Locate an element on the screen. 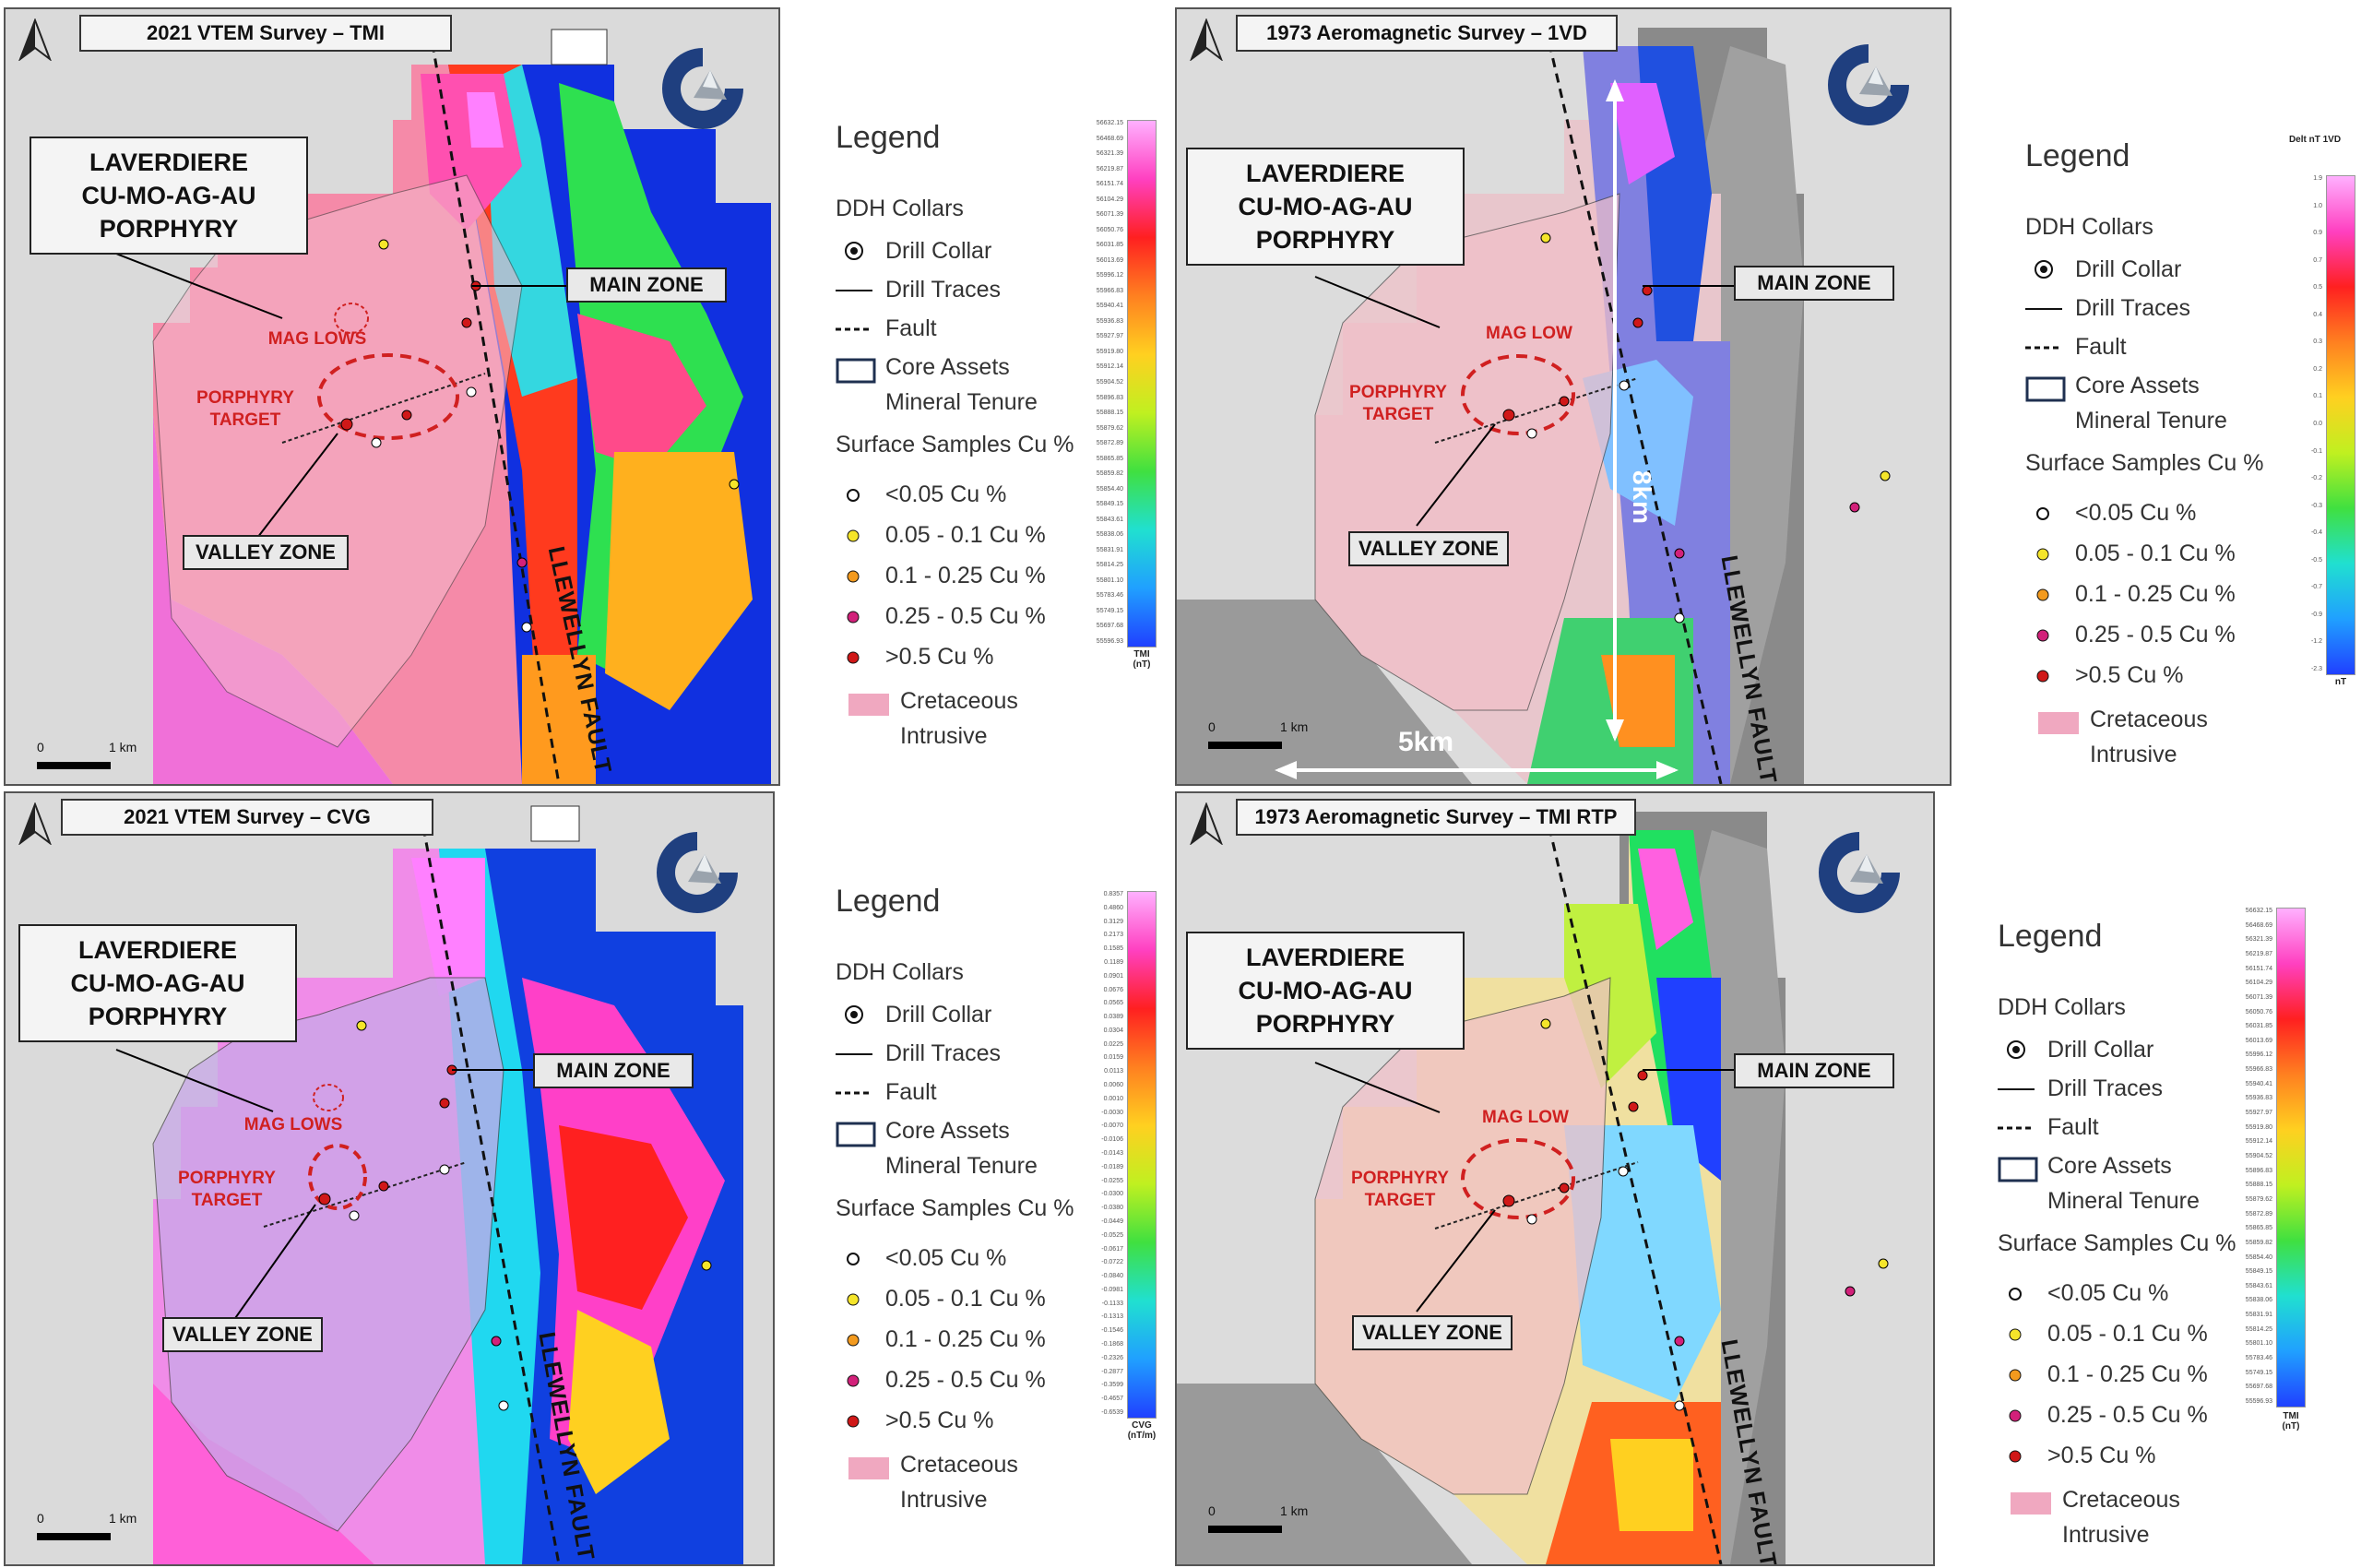 The width and height of the screenshot is (2361, 1568). colorbar-tick: 56050.76 is located at coordinates (1109, 229).